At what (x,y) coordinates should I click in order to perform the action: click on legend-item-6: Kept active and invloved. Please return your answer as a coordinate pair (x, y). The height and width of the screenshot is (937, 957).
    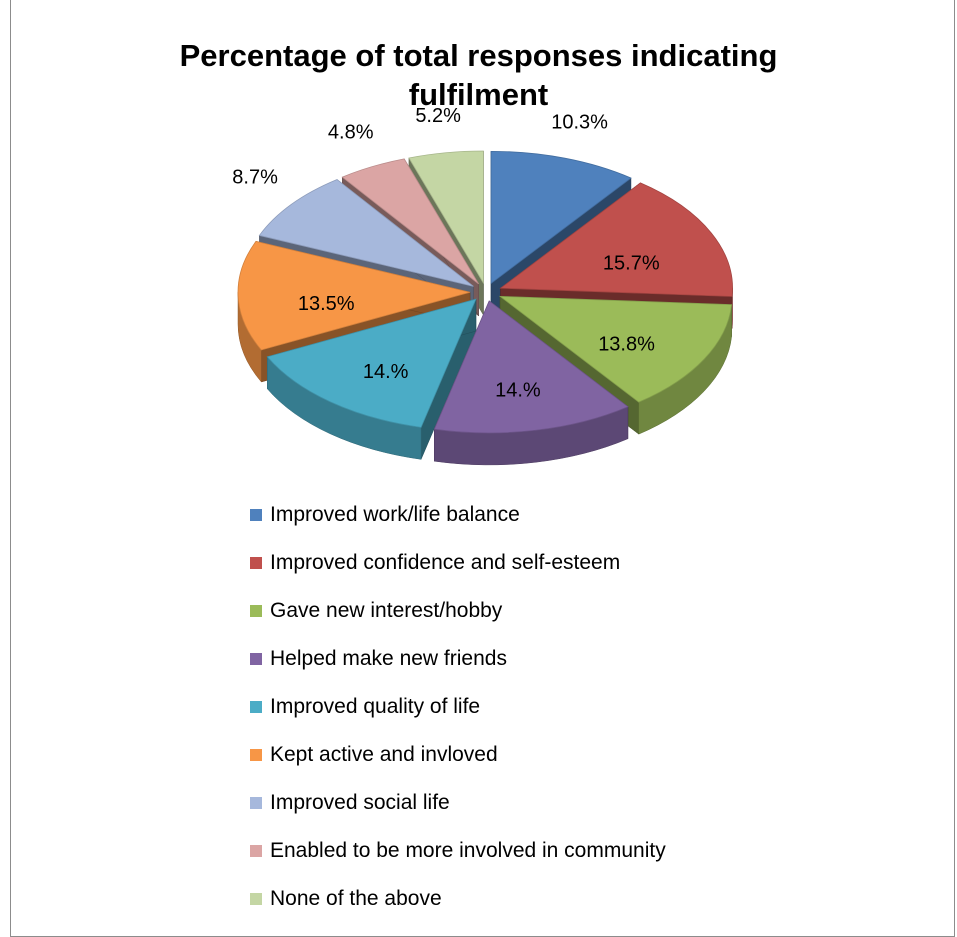
    Looking at the image, I should click on (374, 755).